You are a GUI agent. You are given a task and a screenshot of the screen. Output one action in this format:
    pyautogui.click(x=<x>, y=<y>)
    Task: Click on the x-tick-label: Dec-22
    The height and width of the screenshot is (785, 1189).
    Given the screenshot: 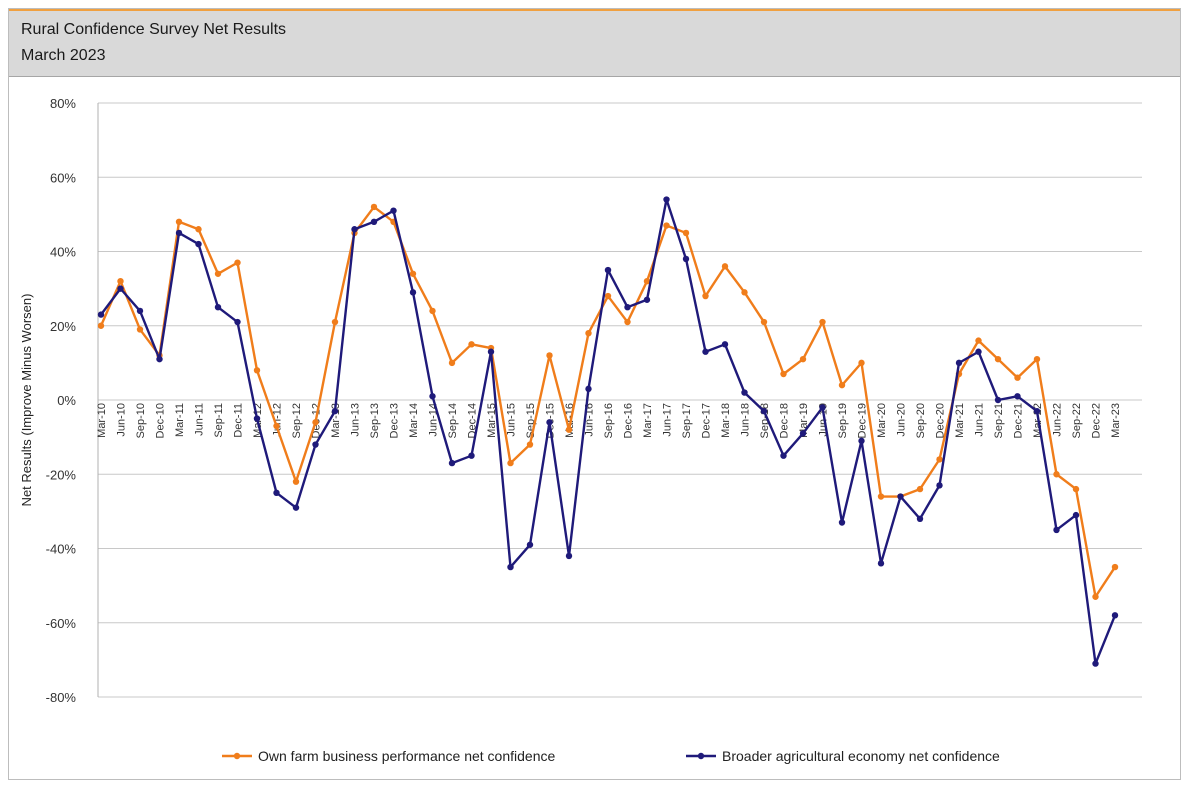 What is the action you would take?
    pyautogui.click(x=1097, y=420)
    